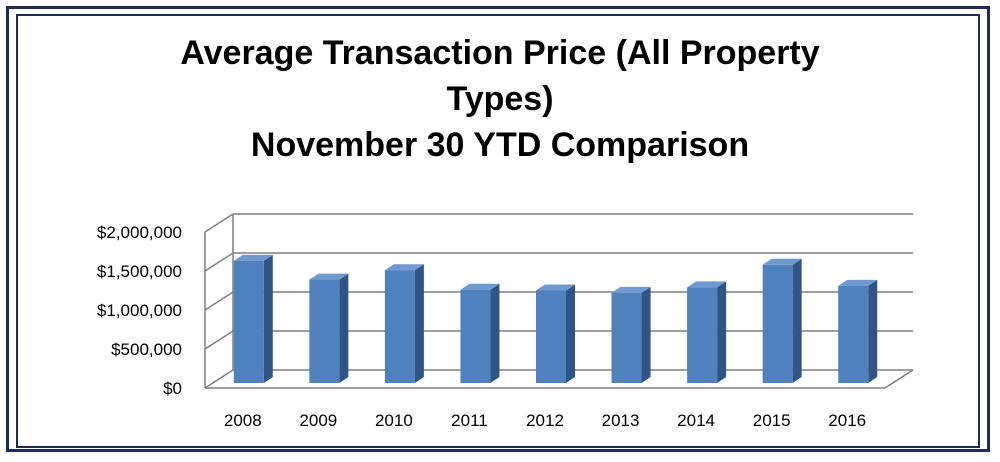  Describe the element at coordinates (139, 271) in the screenshot. I see `y-tick-label: $1,500,000` at that location.